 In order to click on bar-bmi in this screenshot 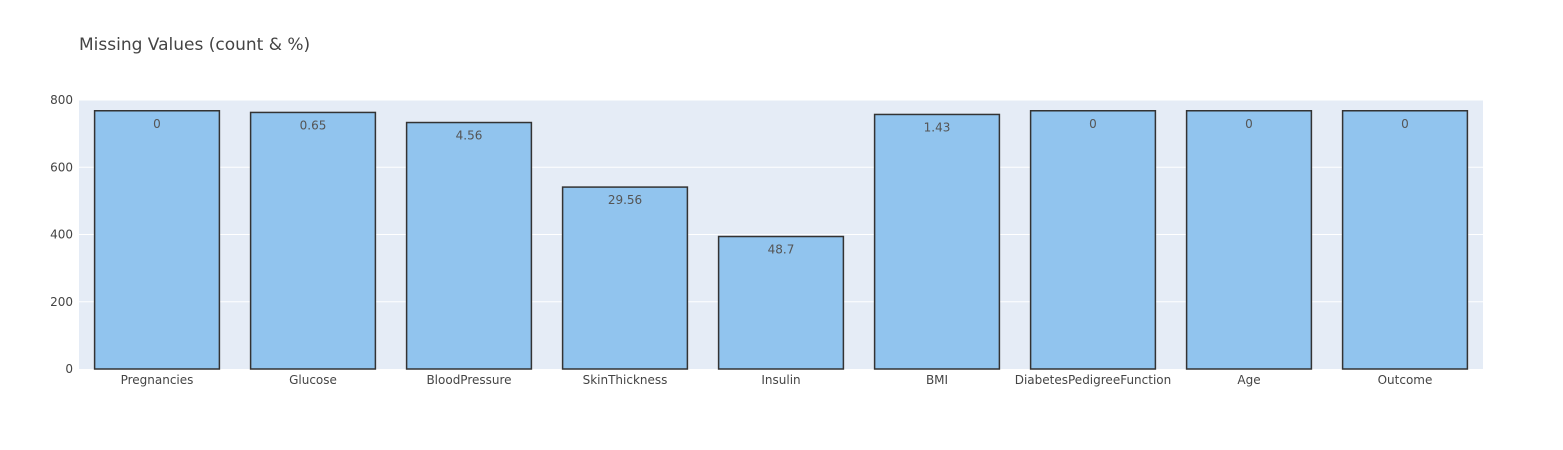, I will do `click(937, 241)`.